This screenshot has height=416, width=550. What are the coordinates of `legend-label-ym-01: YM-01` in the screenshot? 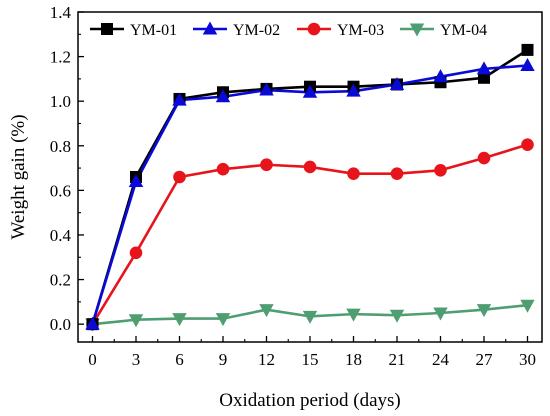 It's located at (153, 30).